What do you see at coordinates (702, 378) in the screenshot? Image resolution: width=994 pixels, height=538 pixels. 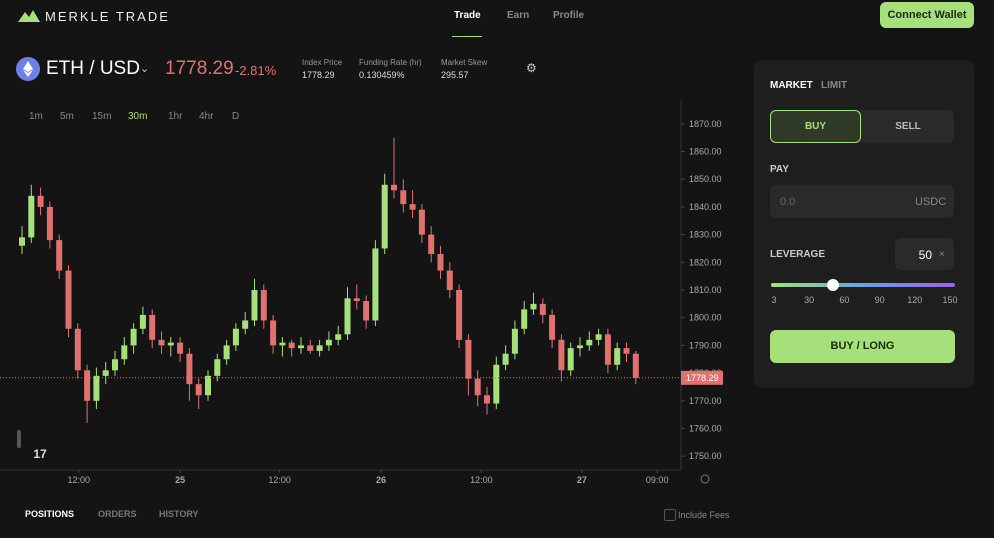 I see `last-price-label: 1778.29` at bounding box center [702, 378].